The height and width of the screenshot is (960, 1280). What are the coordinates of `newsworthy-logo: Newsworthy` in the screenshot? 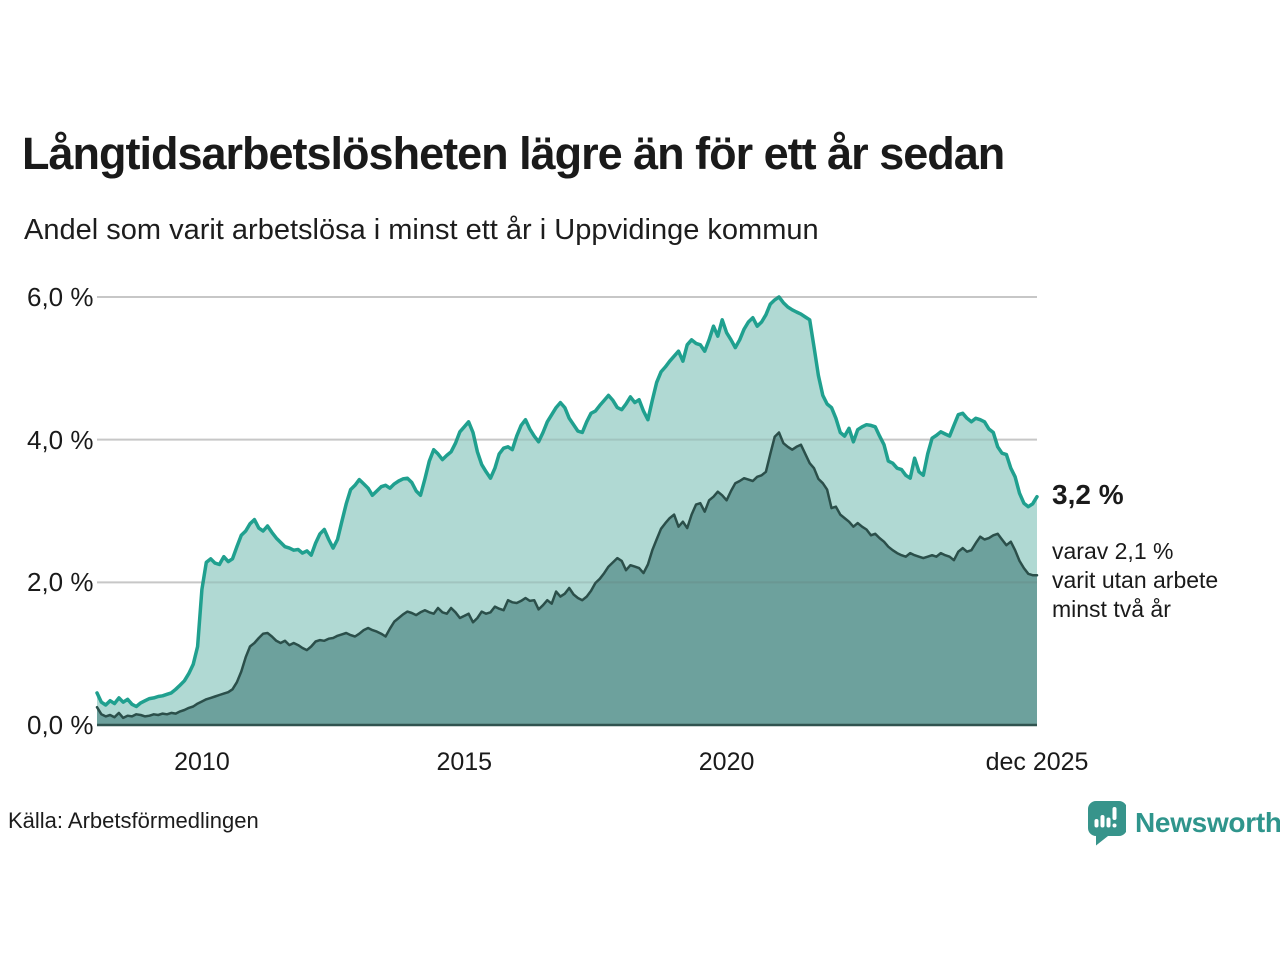 It's located at (1183, 823).